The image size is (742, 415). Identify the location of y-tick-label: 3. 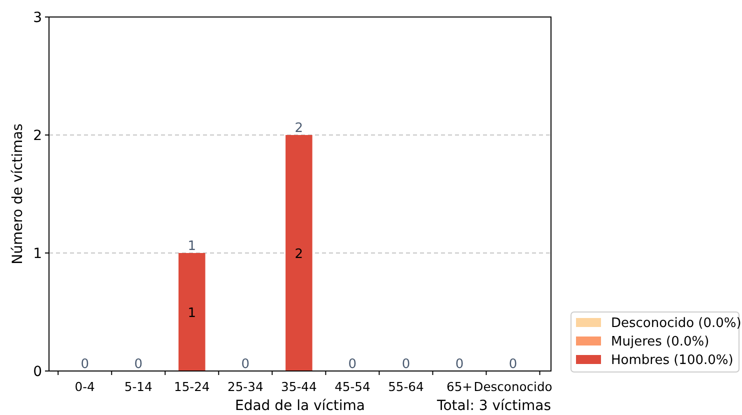
(37, 18).